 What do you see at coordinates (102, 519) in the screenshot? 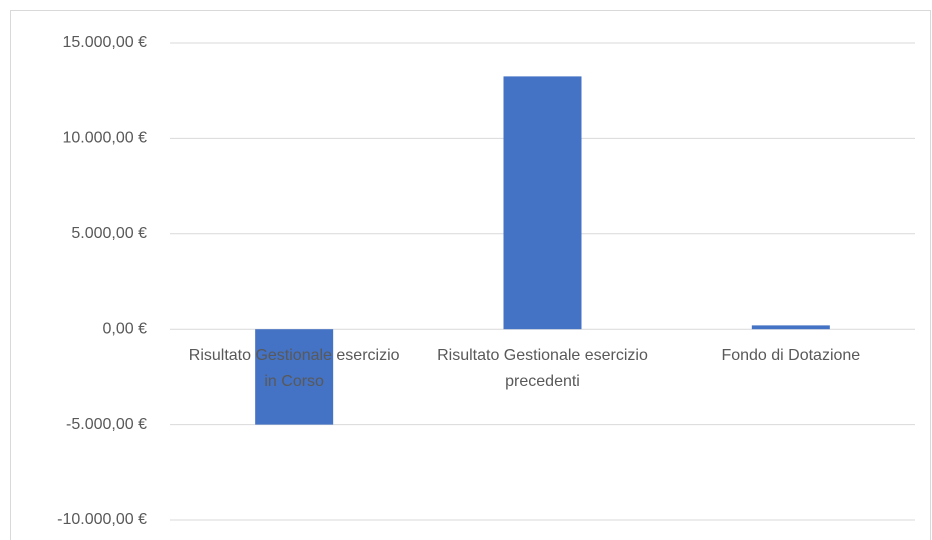
I see `y-tick-label: -10.000,00 €` at bounding box center [102, 519].